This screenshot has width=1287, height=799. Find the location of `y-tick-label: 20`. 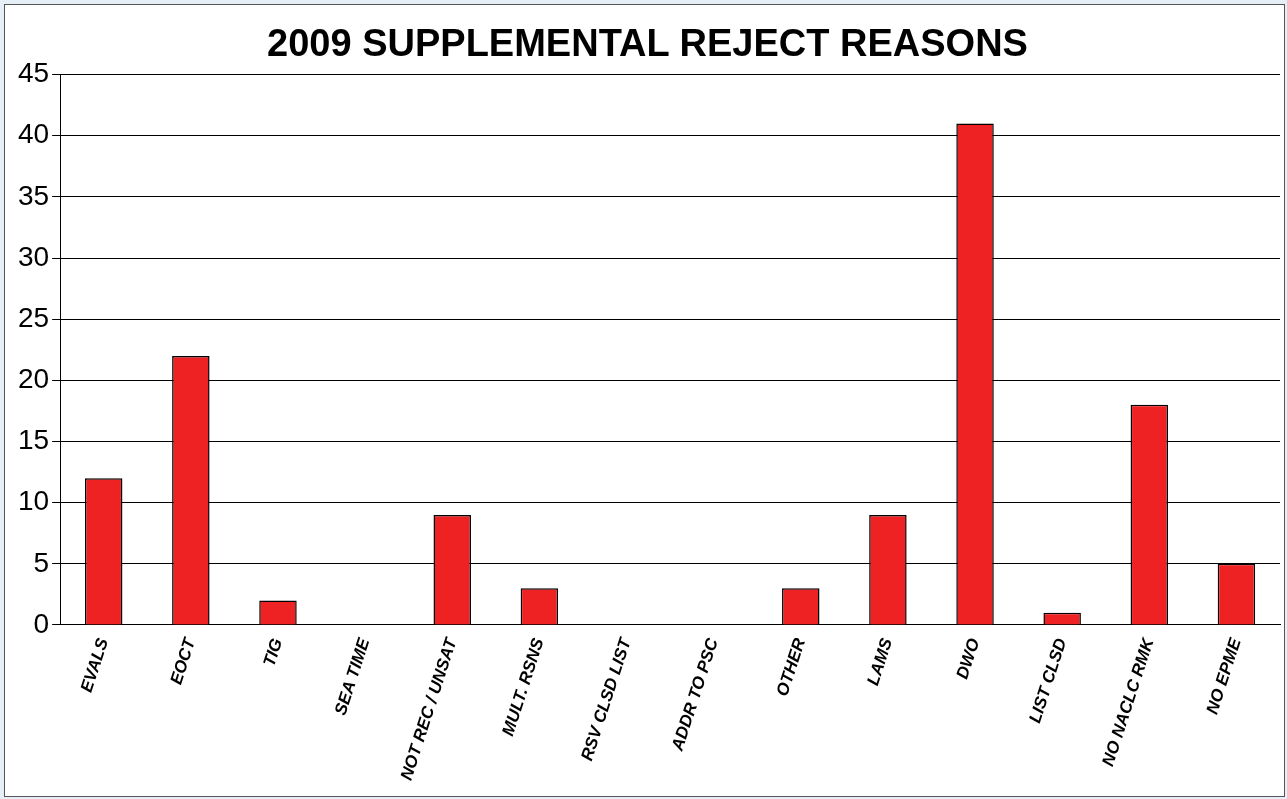

y-tick-label: 20 is located at coordinates (33, 379).